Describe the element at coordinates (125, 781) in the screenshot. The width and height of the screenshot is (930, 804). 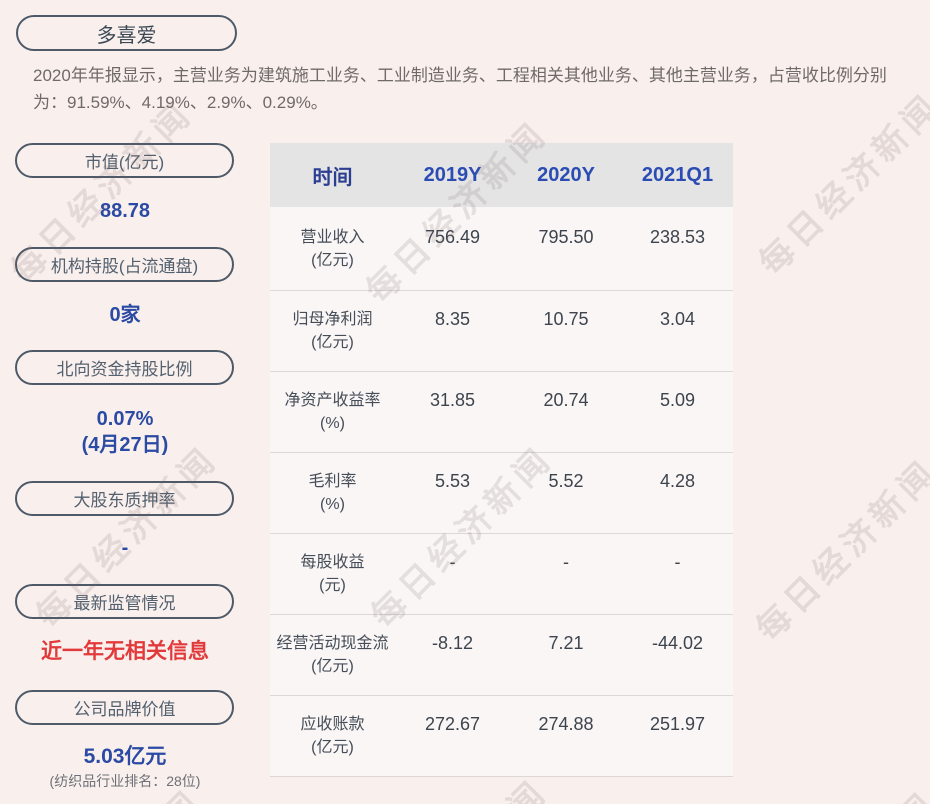
I see `stat-note-industry-rank: (纺织品行业排名：28位)` at that location.